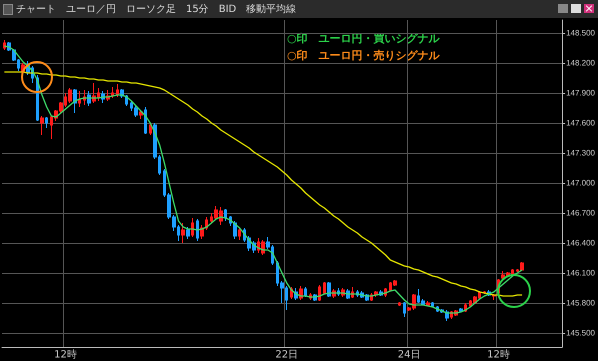  What do you see at coordinates (286, 355) in the screenshot?
I see `x-tick-label: 22日` at bounding box center [286, 355].